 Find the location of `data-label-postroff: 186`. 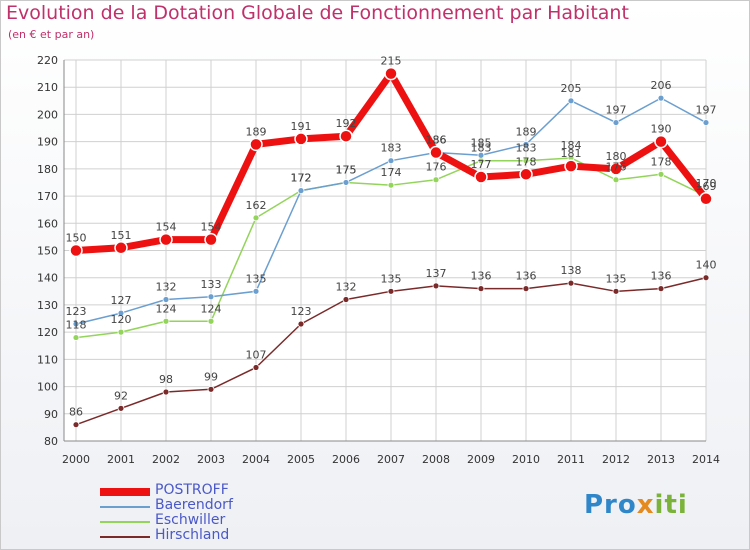

data-label-postroff: 186 is located at coordinates (436, 140).